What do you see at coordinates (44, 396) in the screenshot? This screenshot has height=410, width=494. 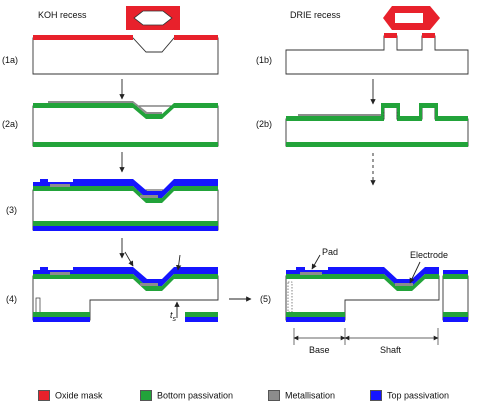 I see `legend-swatch-oxide` at bounding box center [44, 396].